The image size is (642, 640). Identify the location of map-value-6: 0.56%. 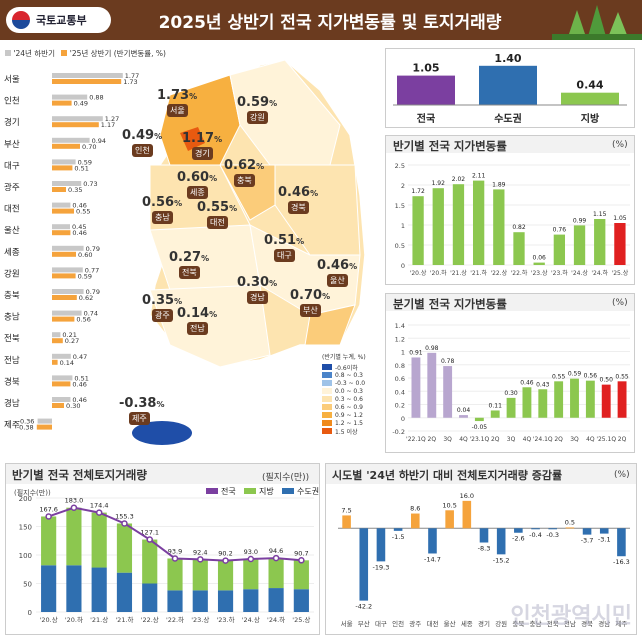
(162, 202).